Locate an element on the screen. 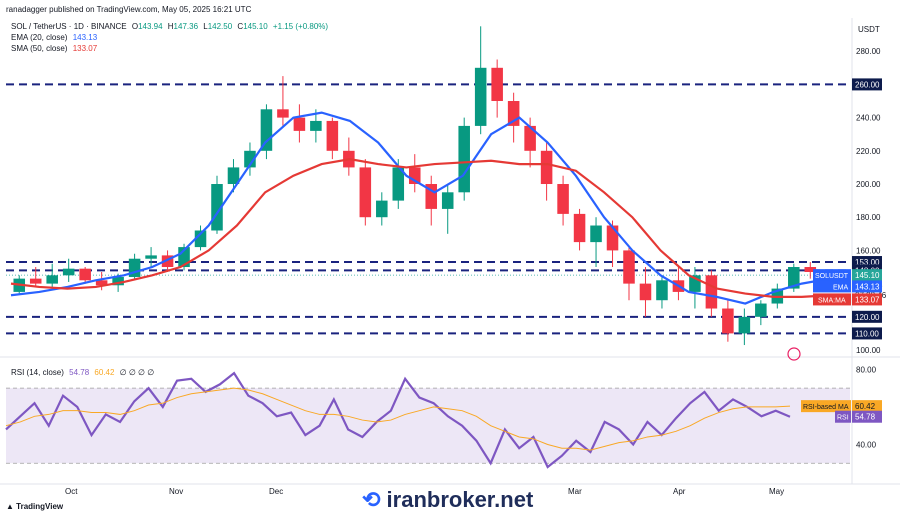 This screenshot has width=900, height=520. rsi-tag-label: RSI is located at coordinates (843, 418).